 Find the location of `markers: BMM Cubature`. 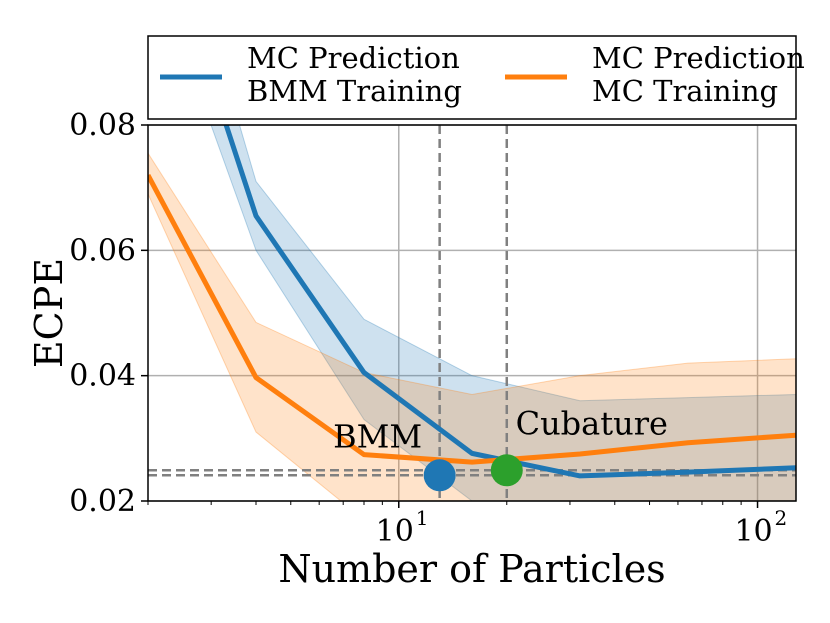

markers: BMM Cubature is located at coordinates (500, 448).